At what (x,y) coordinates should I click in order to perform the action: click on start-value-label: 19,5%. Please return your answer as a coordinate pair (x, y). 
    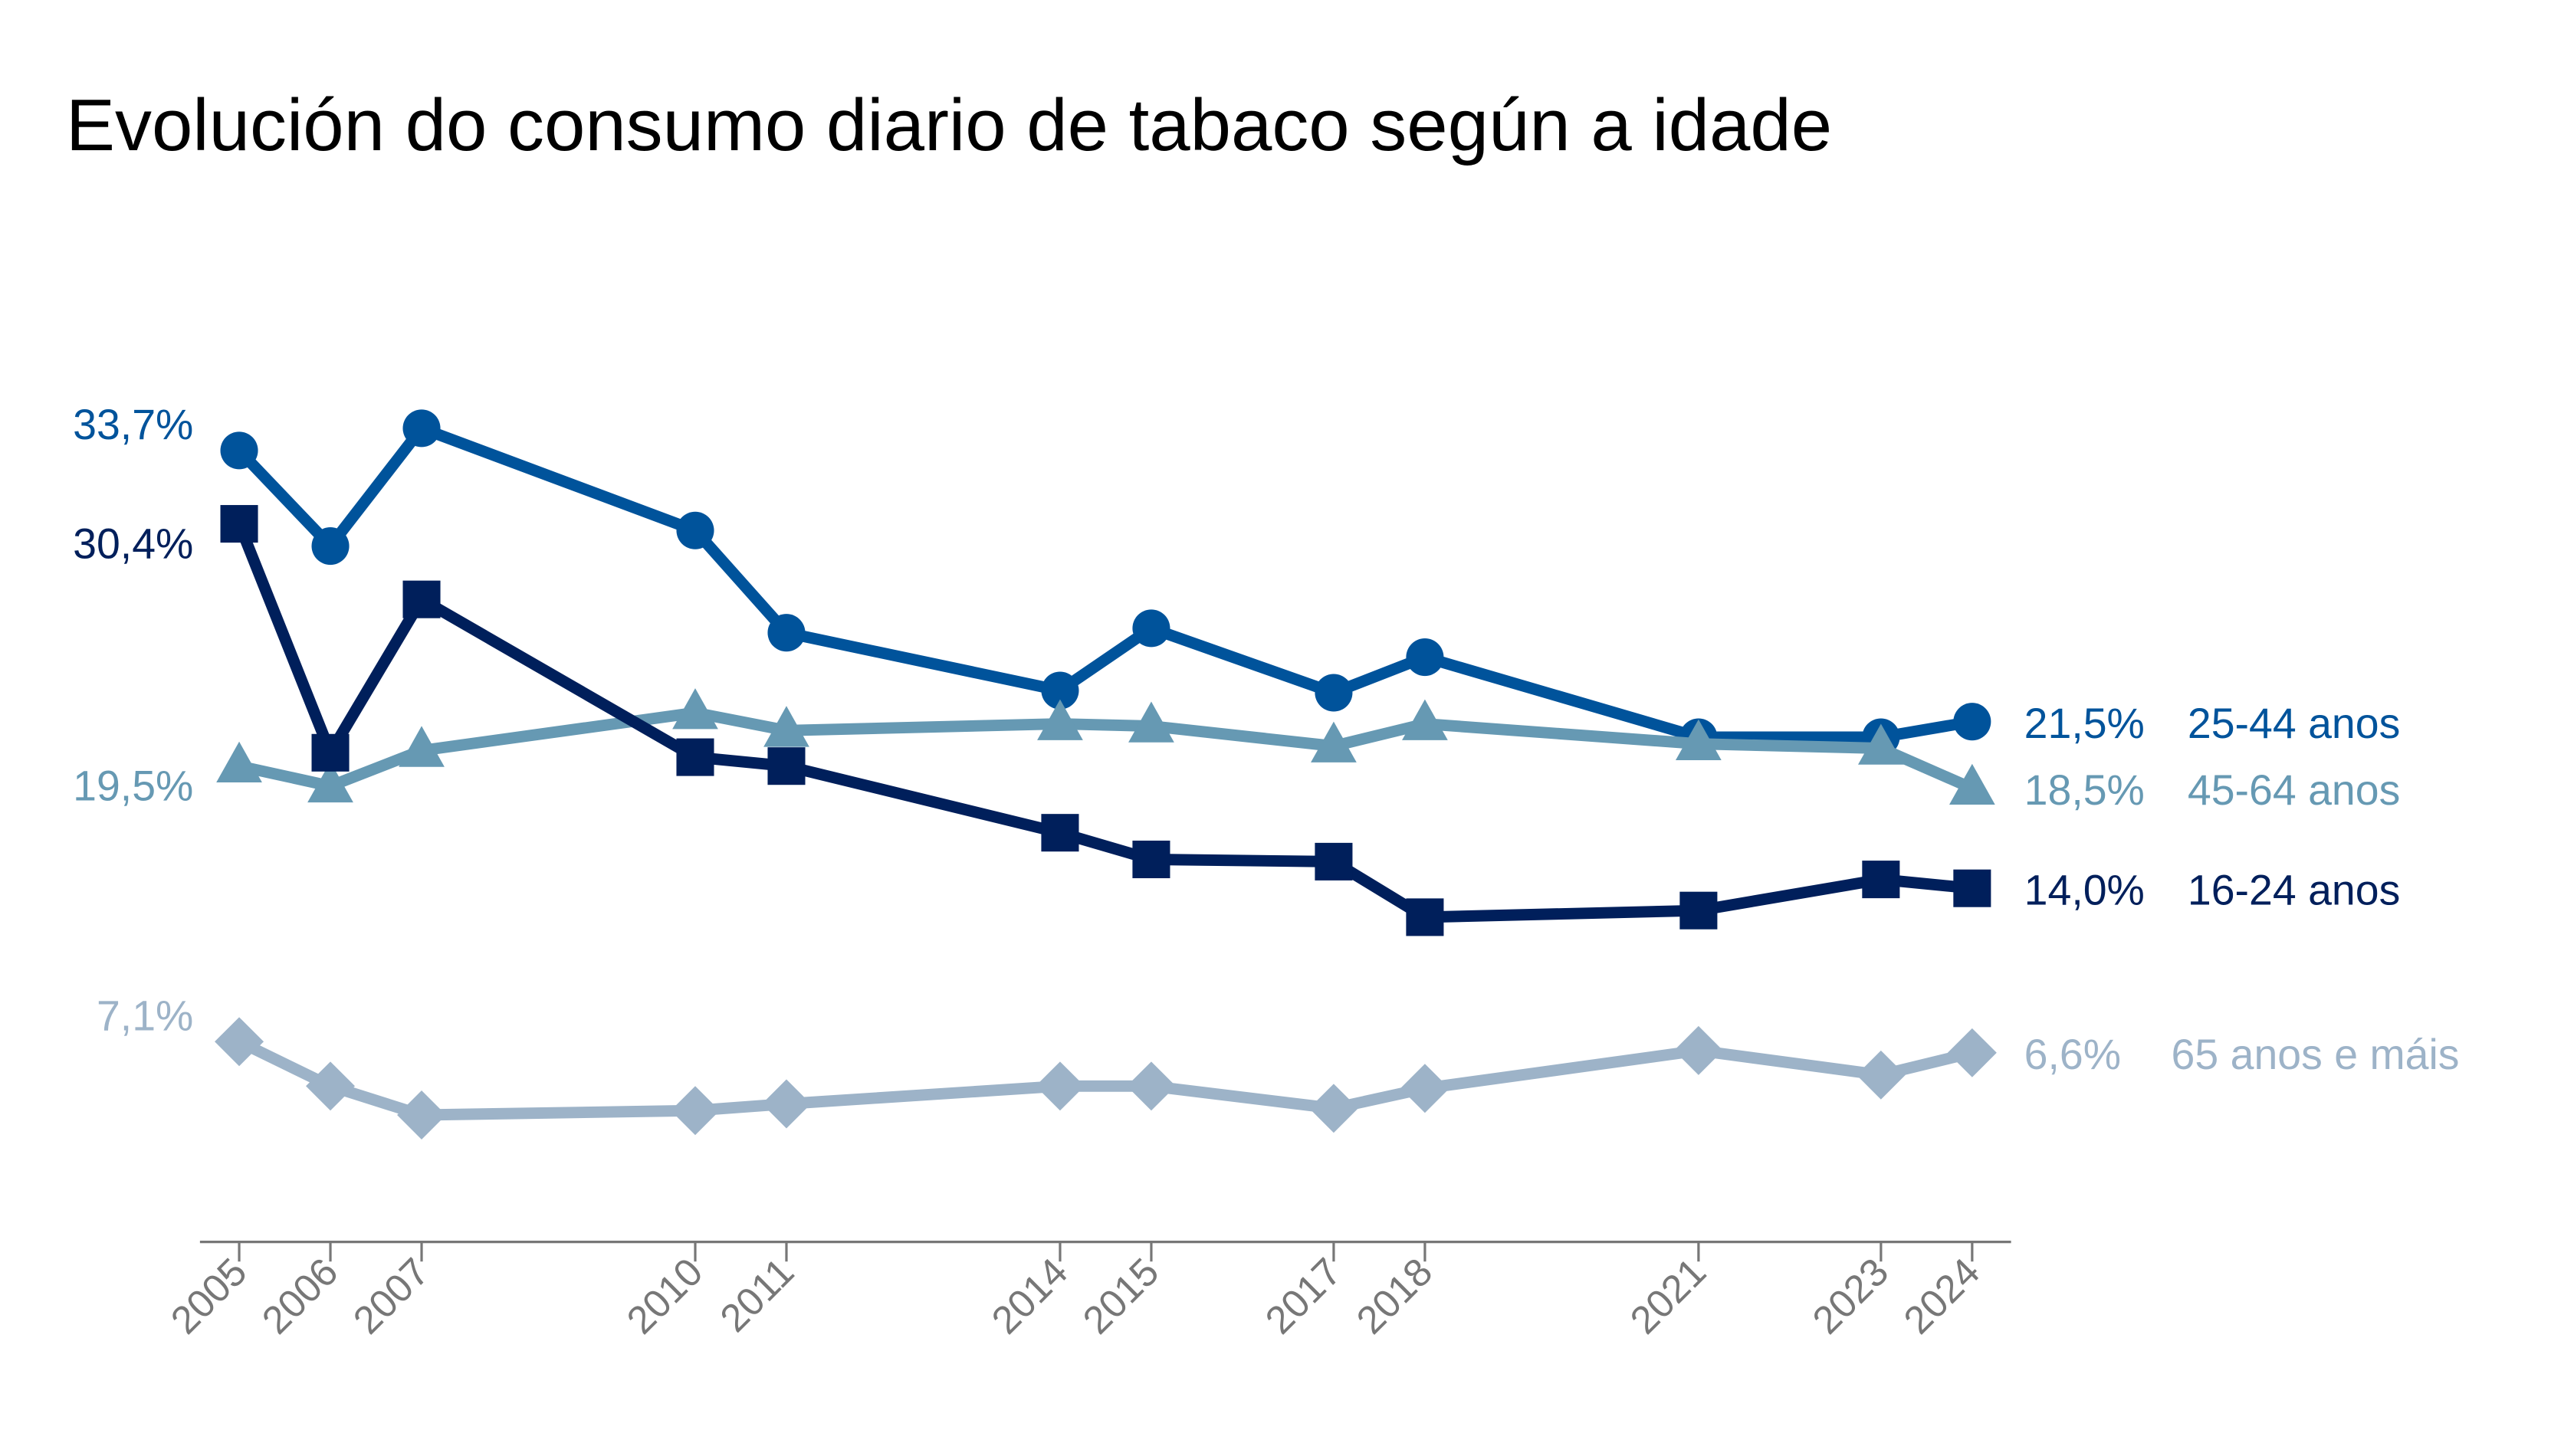
    Looking at the image, I should click on (133, 785).